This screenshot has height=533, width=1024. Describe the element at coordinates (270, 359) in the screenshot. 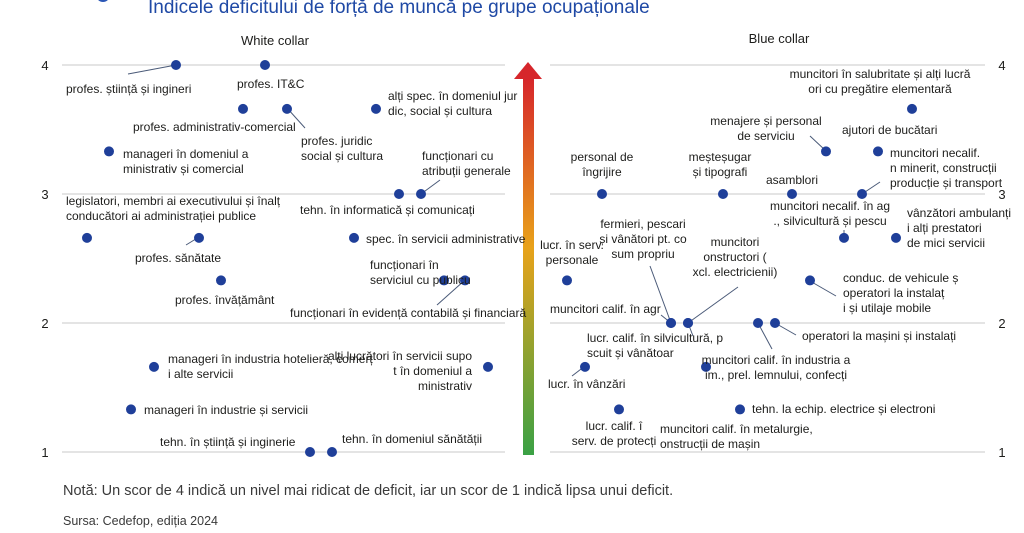

I see `data-label-line: manageri în industria hotelieră, comerț` at that location.